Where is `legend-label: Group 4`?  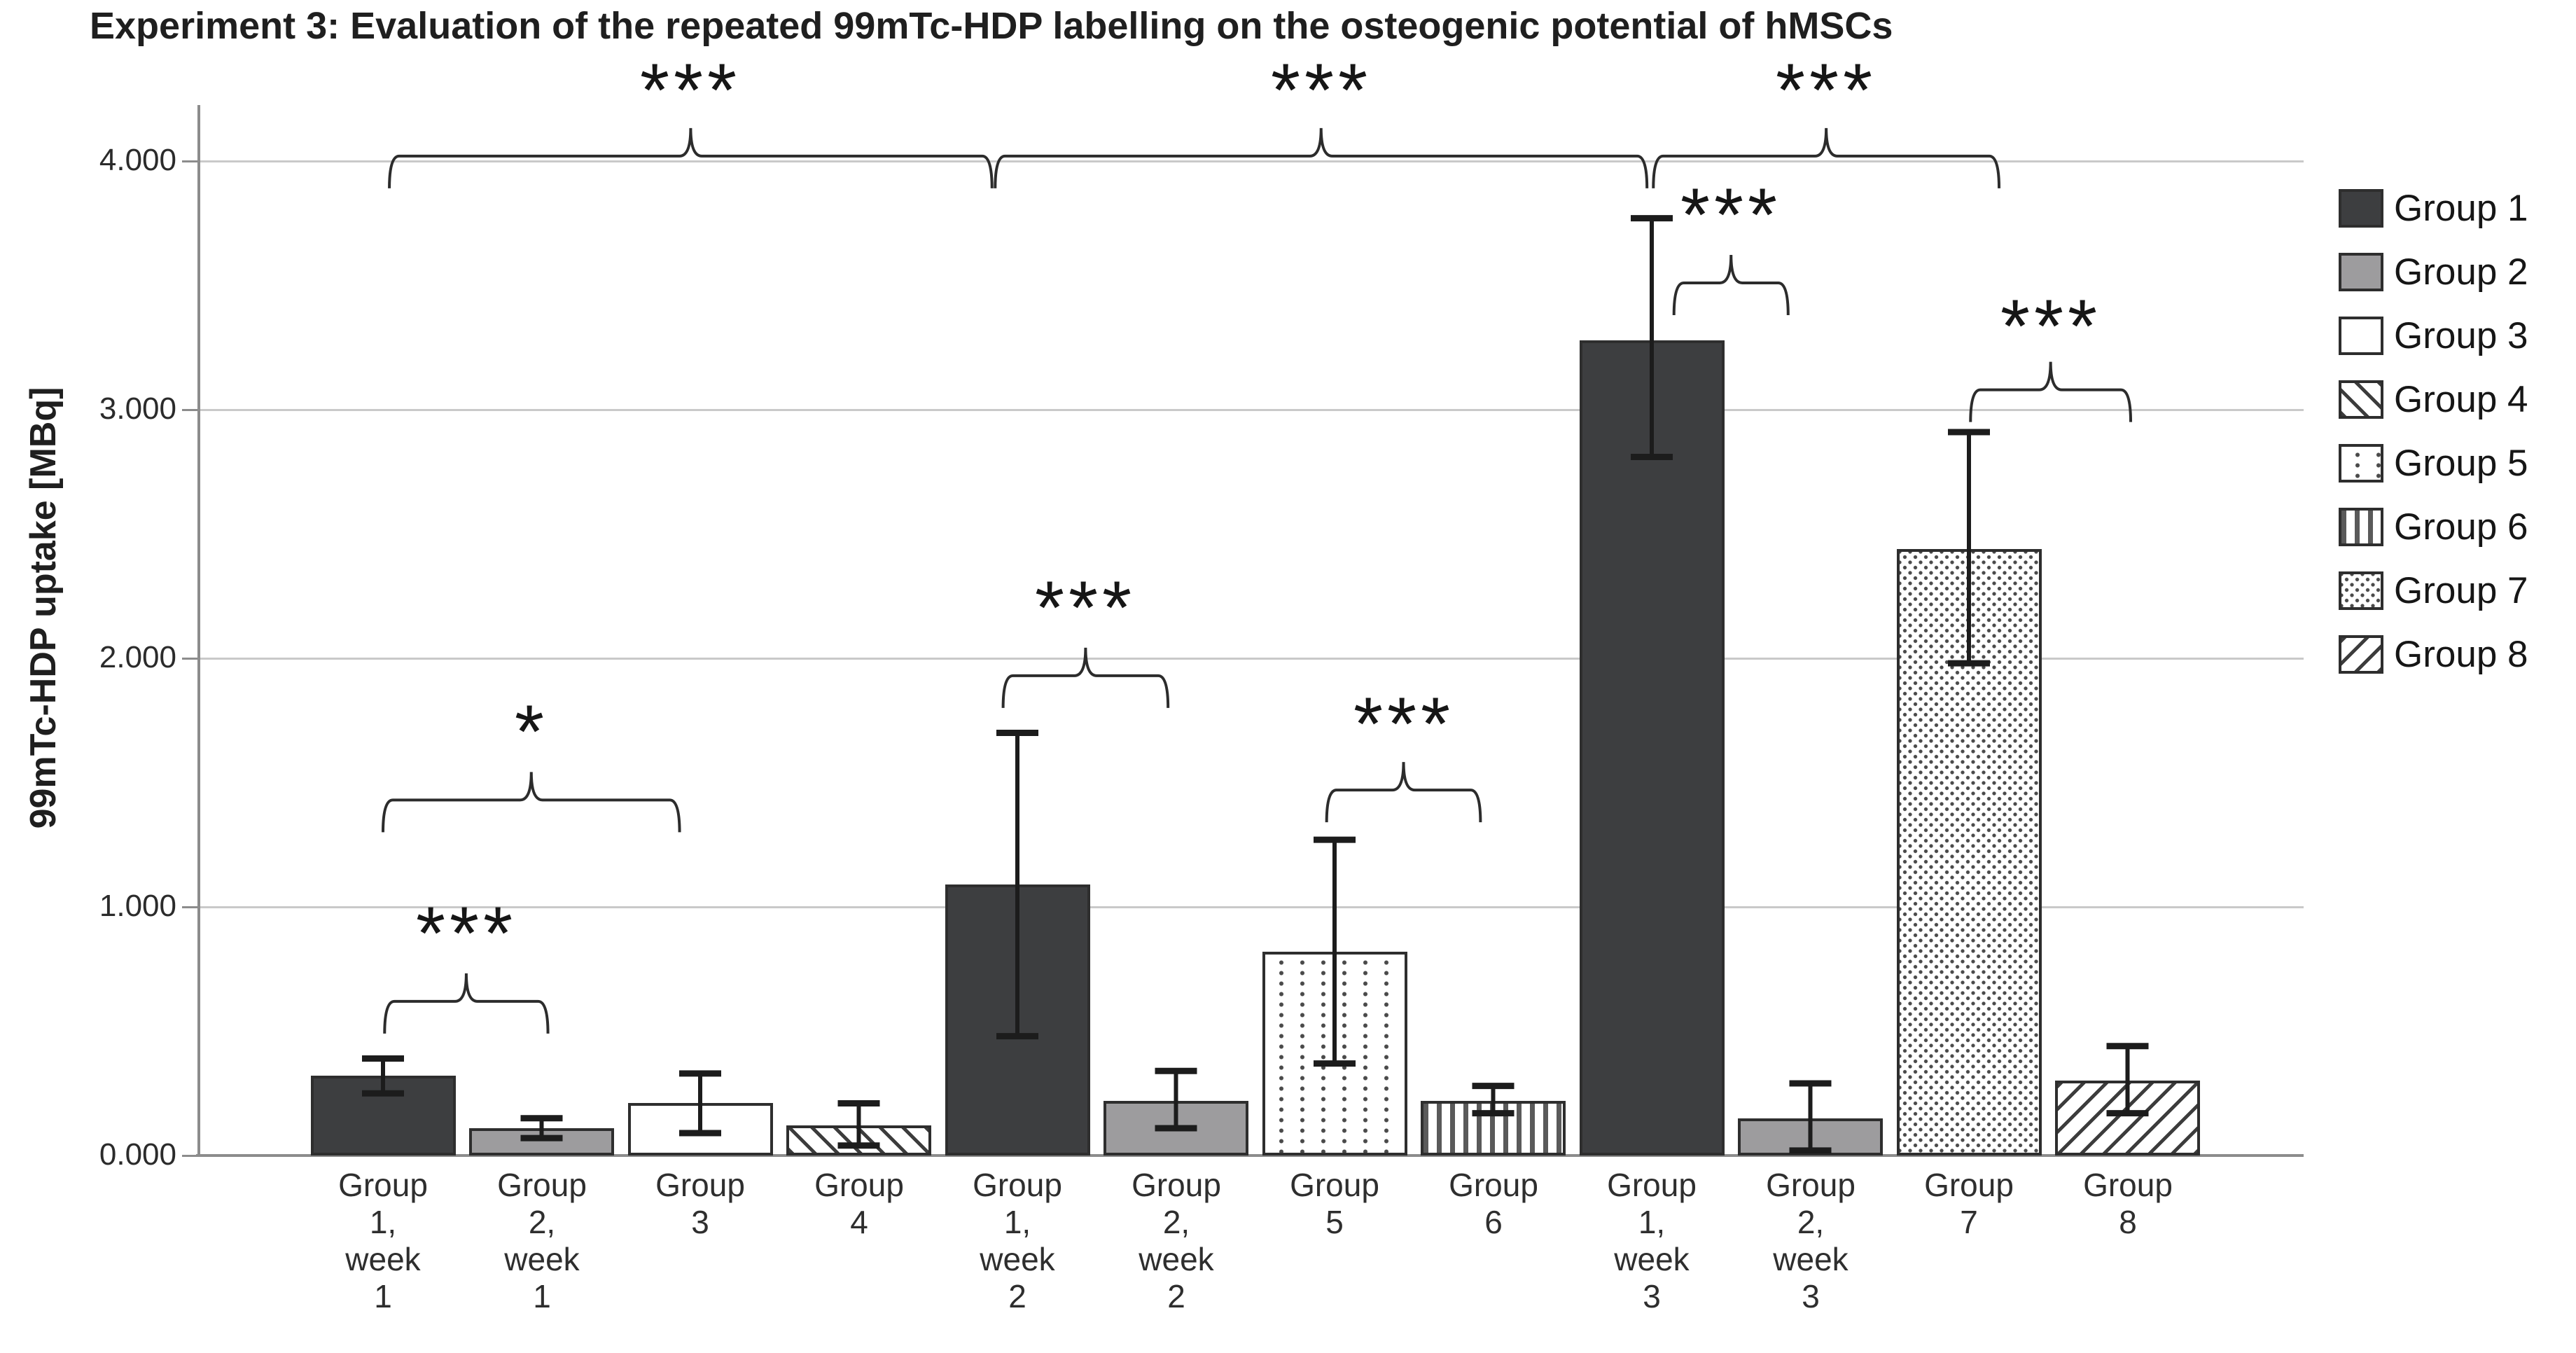 legend-label: Group 4 is located at coordinates (2461, 400).